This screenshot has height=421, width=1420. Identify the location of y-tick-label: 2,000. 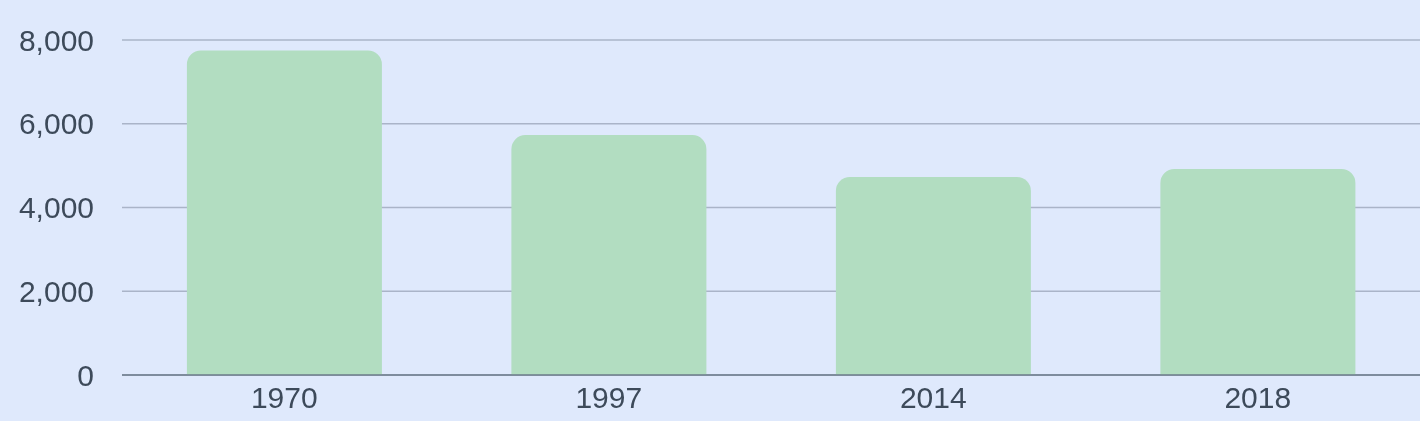
(56, 291).